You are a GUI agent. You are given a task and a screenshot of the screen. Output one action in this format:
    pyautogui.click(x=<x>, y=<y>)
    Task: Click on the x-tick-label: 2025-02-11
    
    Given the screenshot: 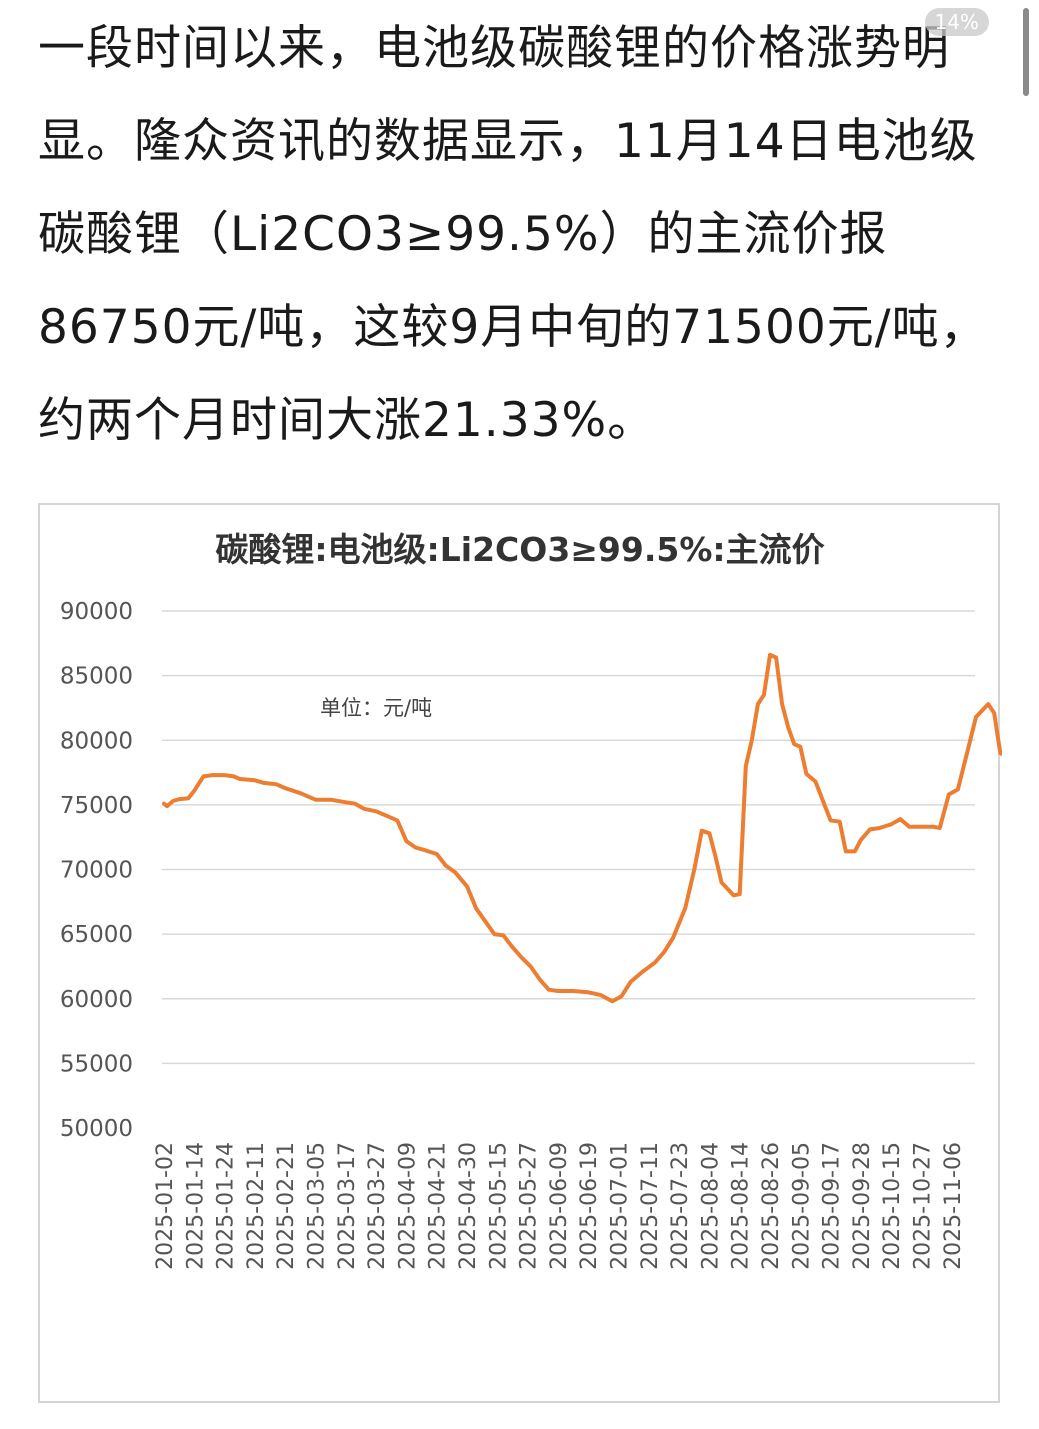 What is the action you would take?
    pyautogui.click(x=256, y=1206)
    